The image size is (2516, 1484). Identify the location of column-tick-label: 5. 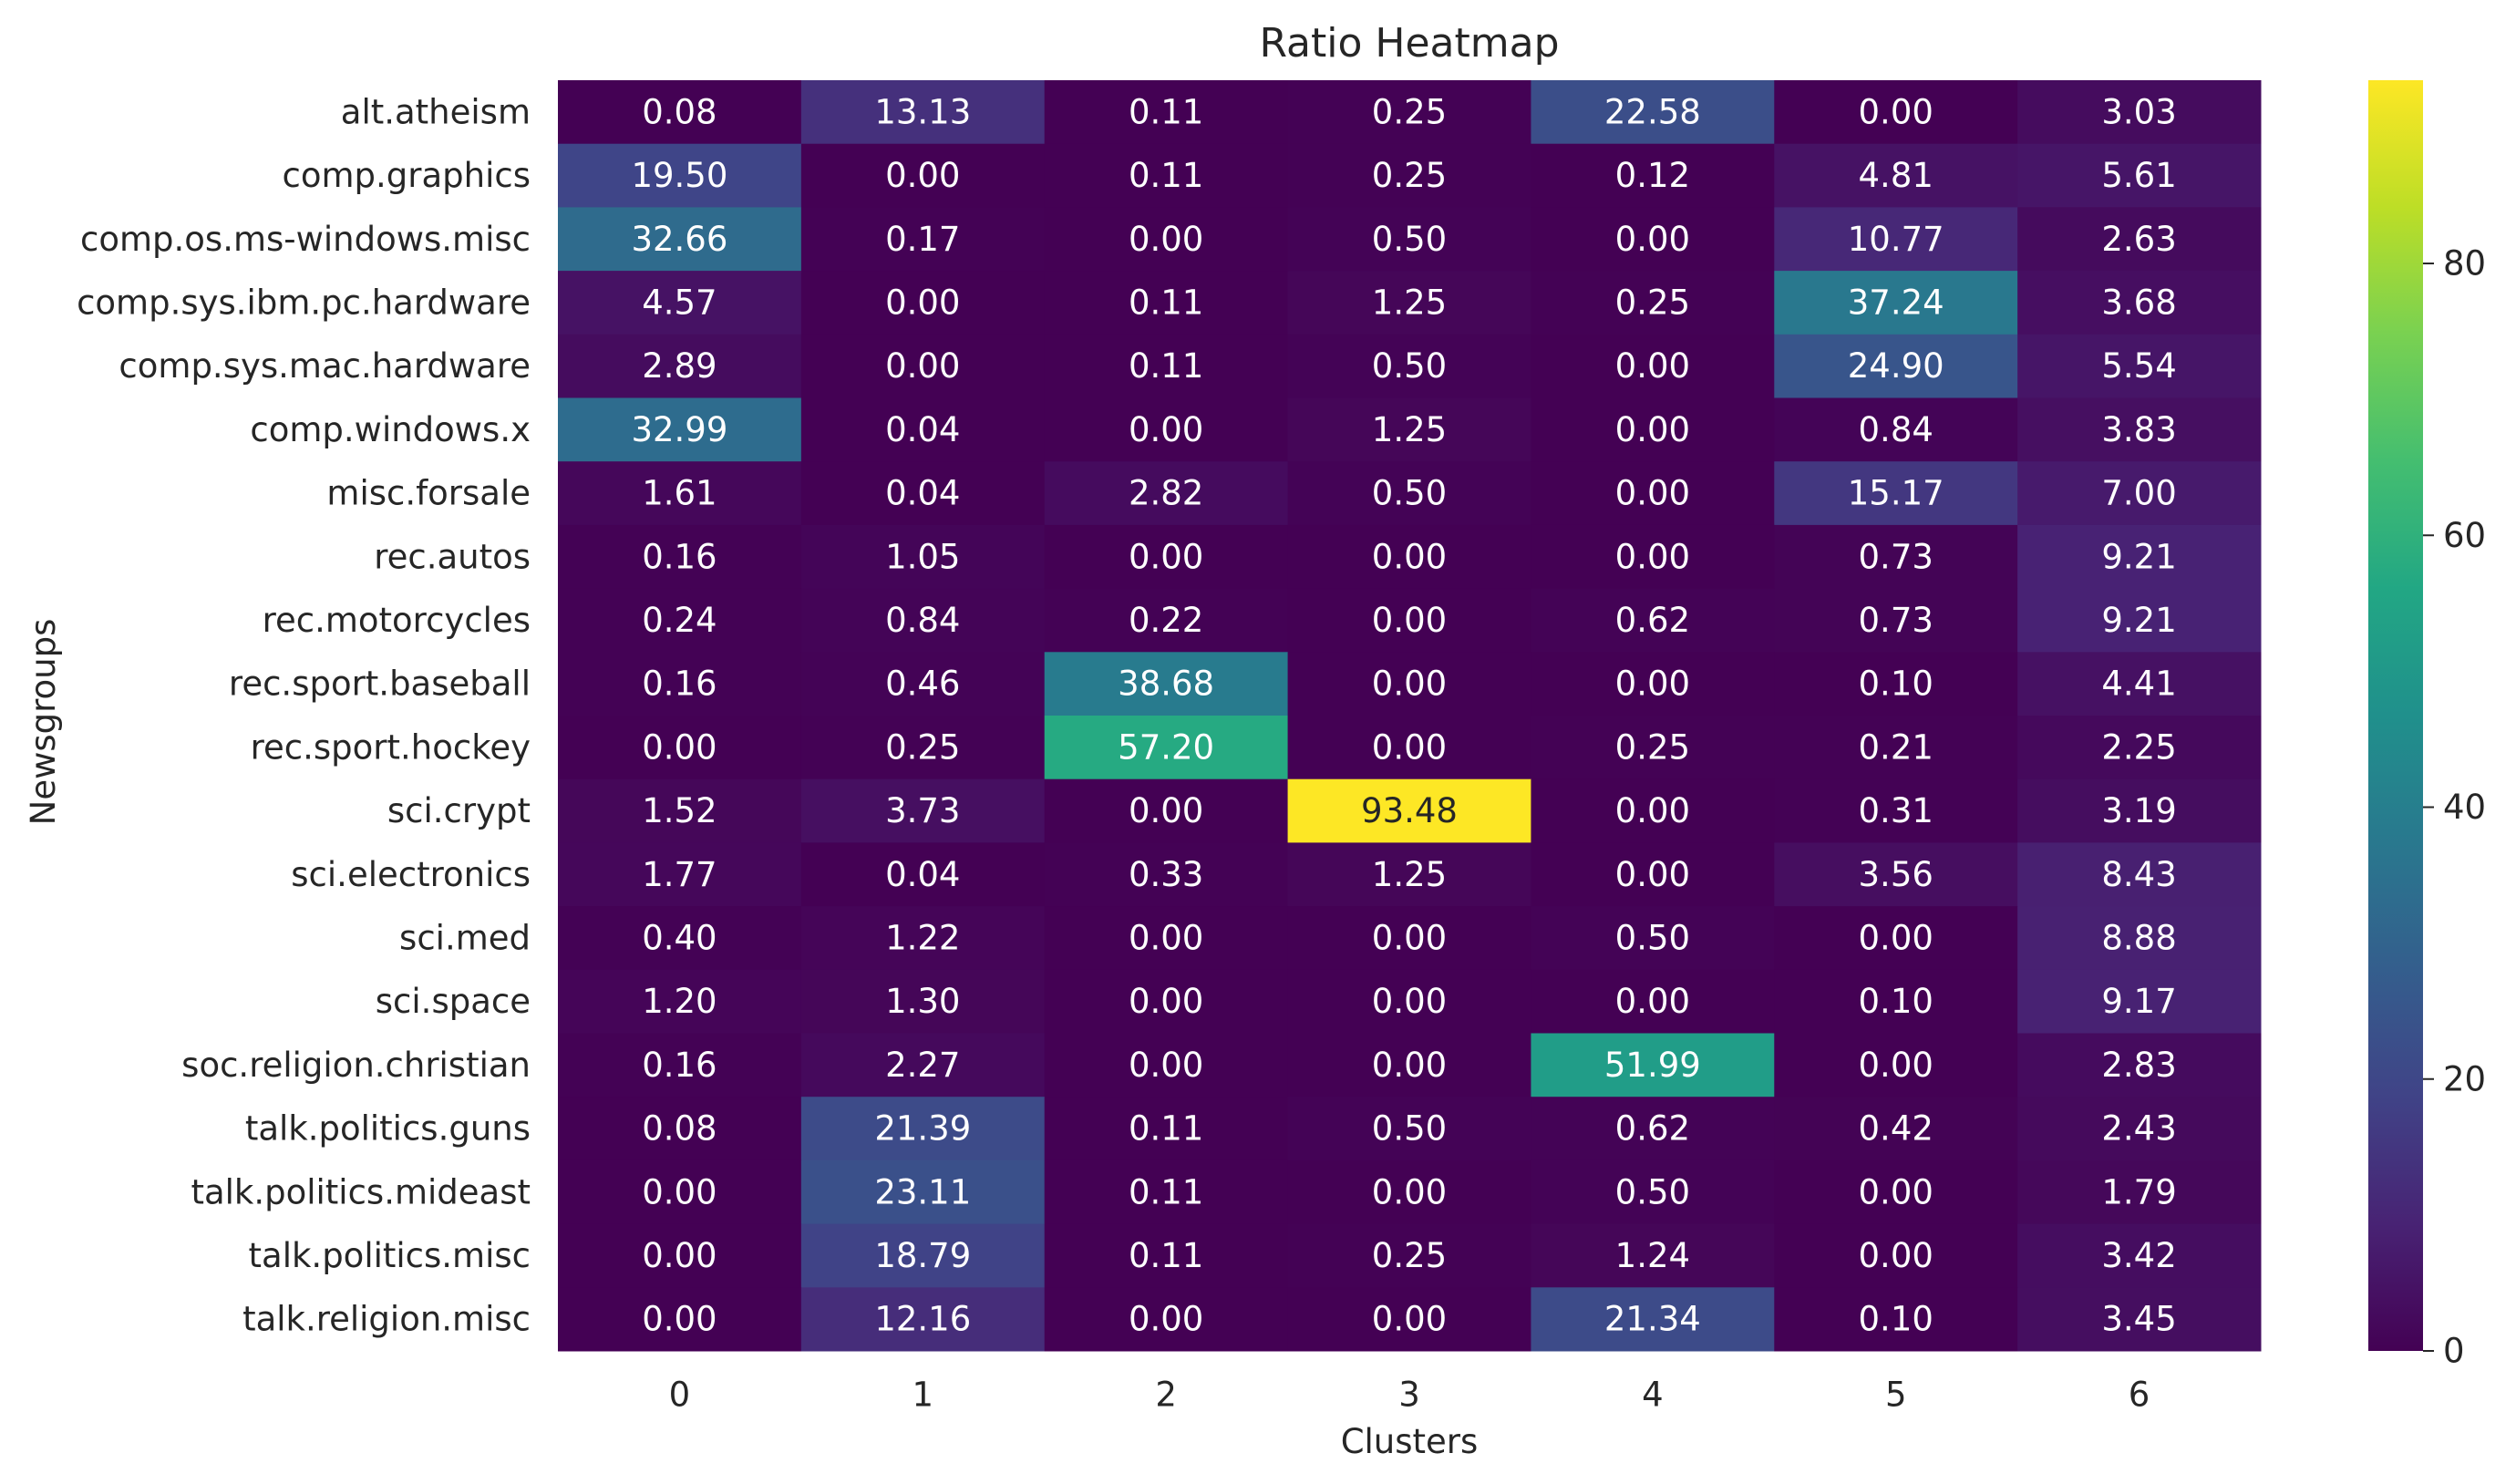
(1896, 1395).